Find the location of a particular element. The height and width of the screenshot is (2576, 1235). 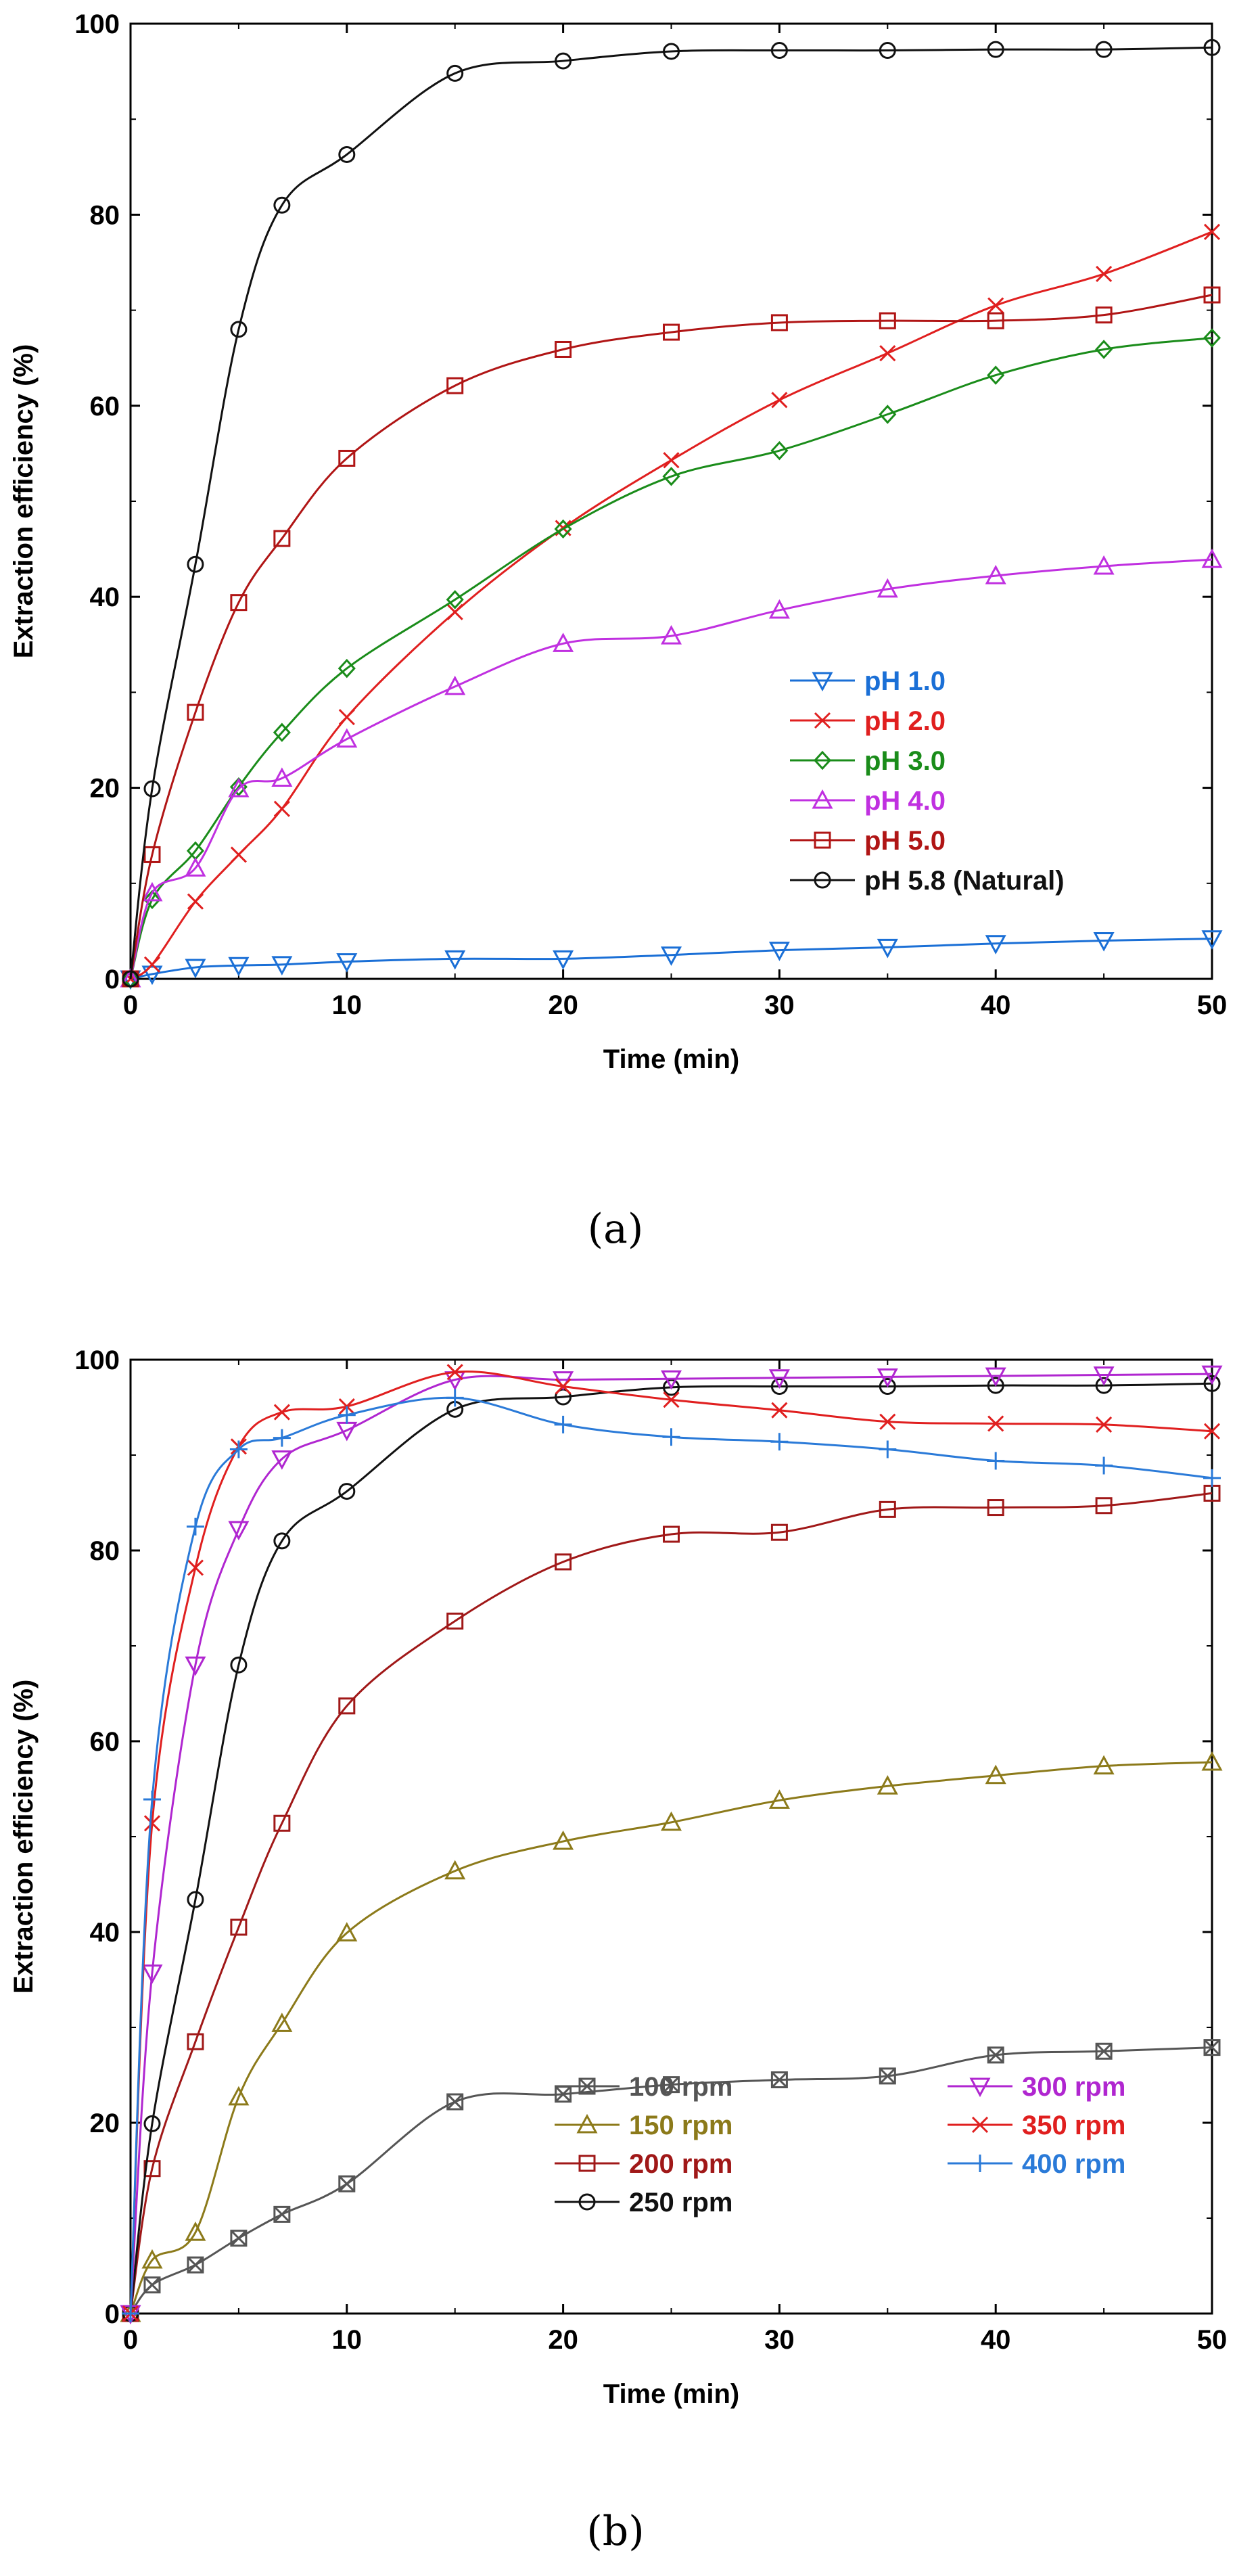

x-tick-label: 10 is located at coordinates (348, 2340).